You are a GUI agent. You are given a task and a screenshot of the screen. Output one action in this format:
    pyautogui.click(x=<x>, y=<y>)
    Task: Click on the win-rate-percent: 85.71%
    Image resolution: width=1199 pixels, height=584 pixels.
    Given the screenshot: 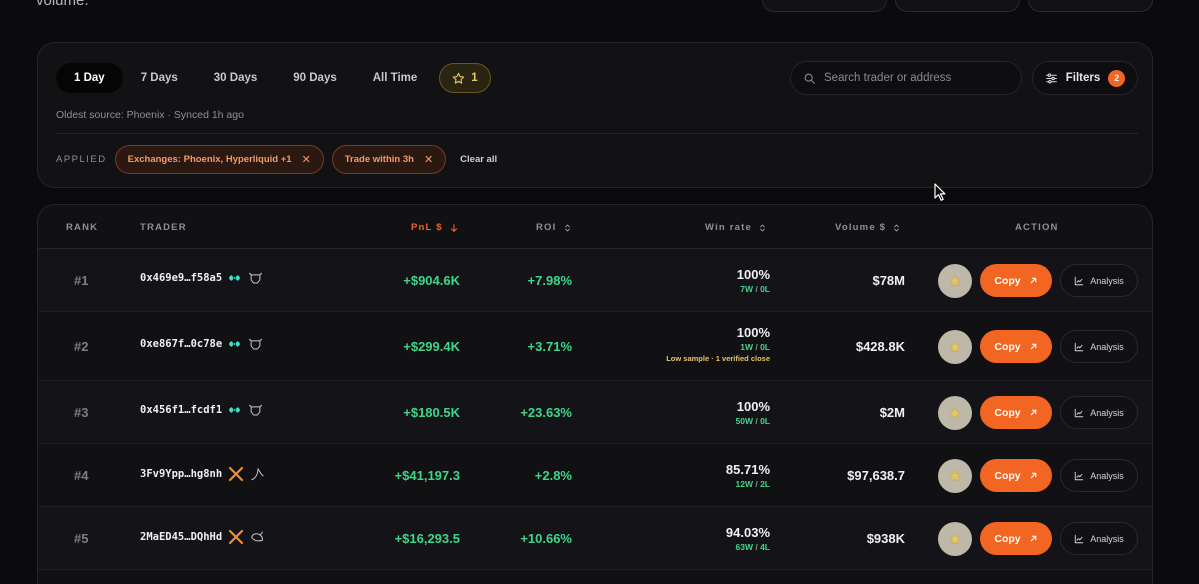 What is the action you would take?
    pyautogui.click(x=747, y=469)
    